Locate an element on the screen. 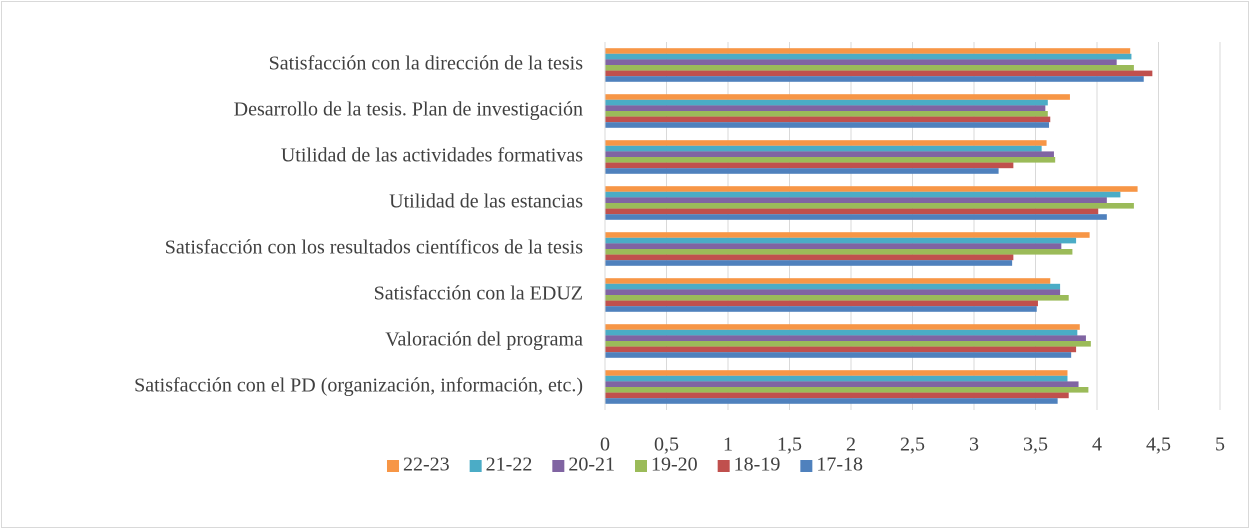 This screenshot has width=1250, height=529. x-tick-label: 3,5 is located at coordinates (1035, 445).